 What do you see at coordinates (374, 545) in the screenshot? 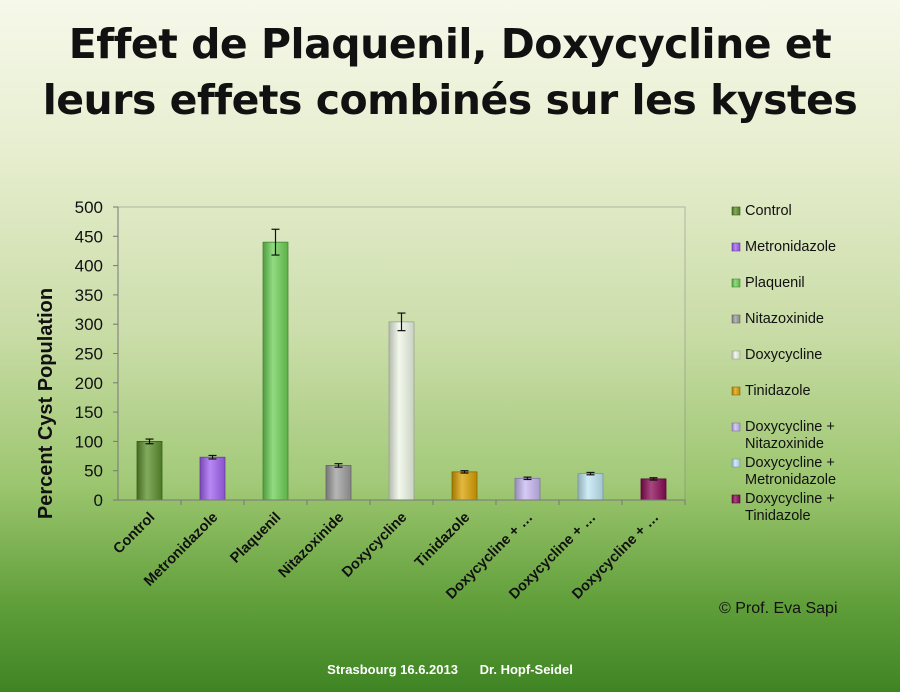
I see `x-tick-label-5: Doxycycline` at bounding box center [374, 545].